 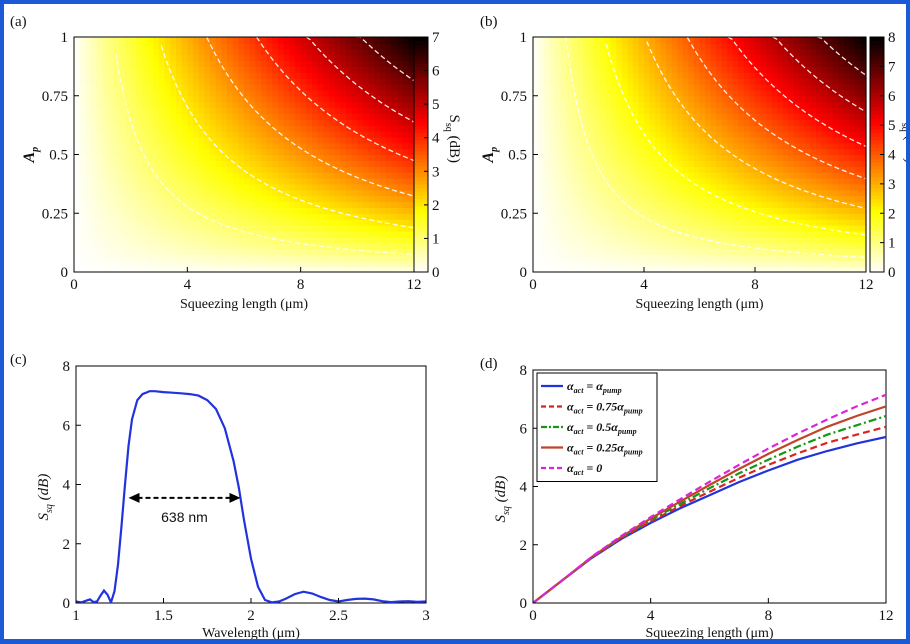 I want to click on colorbar: 0 1 2 3 4 5 6 7 8 Ssq (dB), so click(x=888, y=155).